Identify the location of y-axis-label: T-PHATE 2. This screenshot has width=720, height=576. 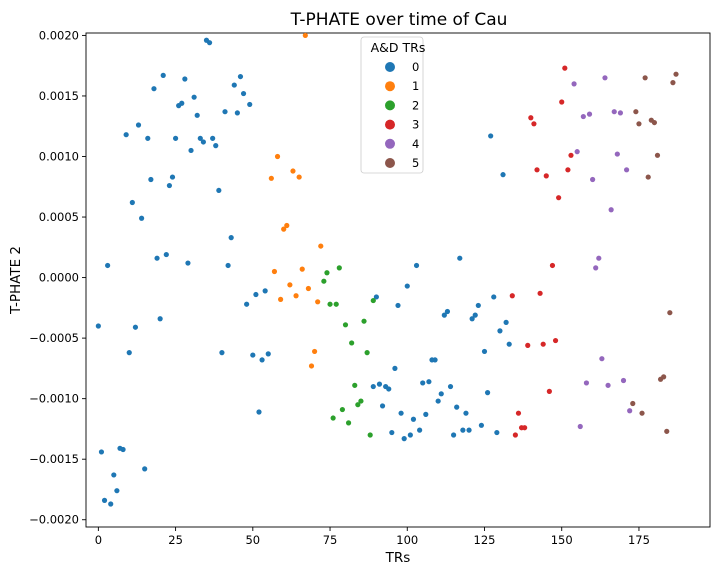
(16, 280).